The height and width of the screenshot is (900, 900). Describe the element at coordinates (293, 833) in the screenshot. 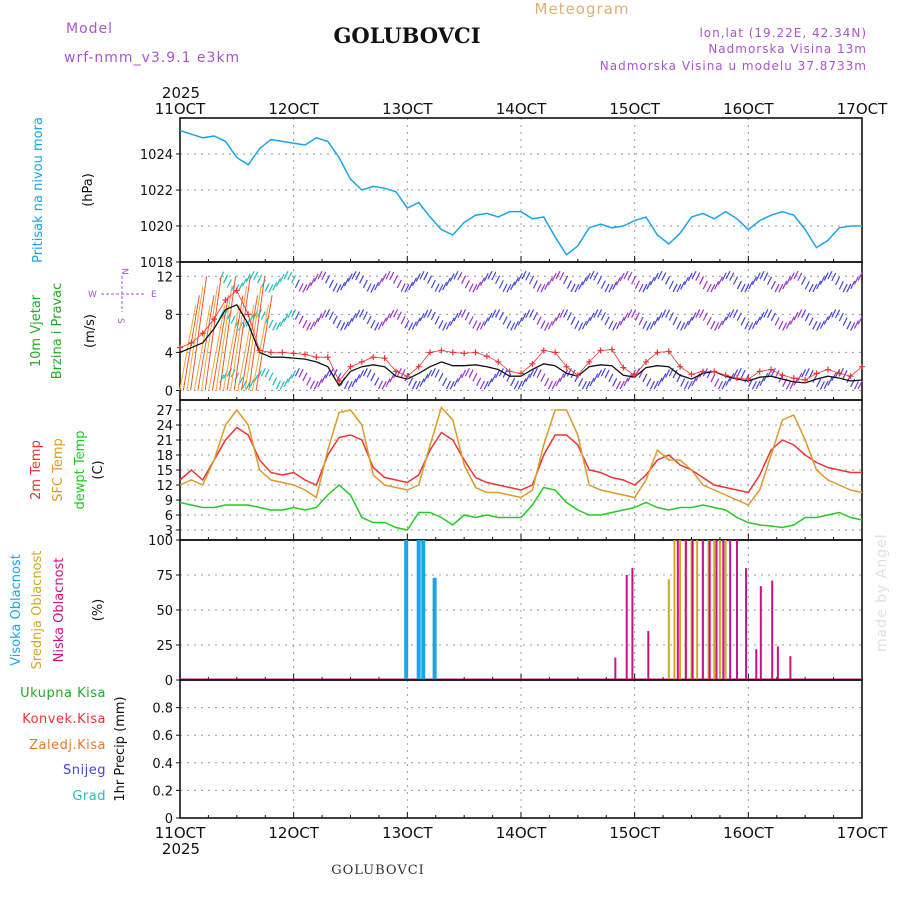

I see `x-tick-label-bottom: 12OCT` at that location.